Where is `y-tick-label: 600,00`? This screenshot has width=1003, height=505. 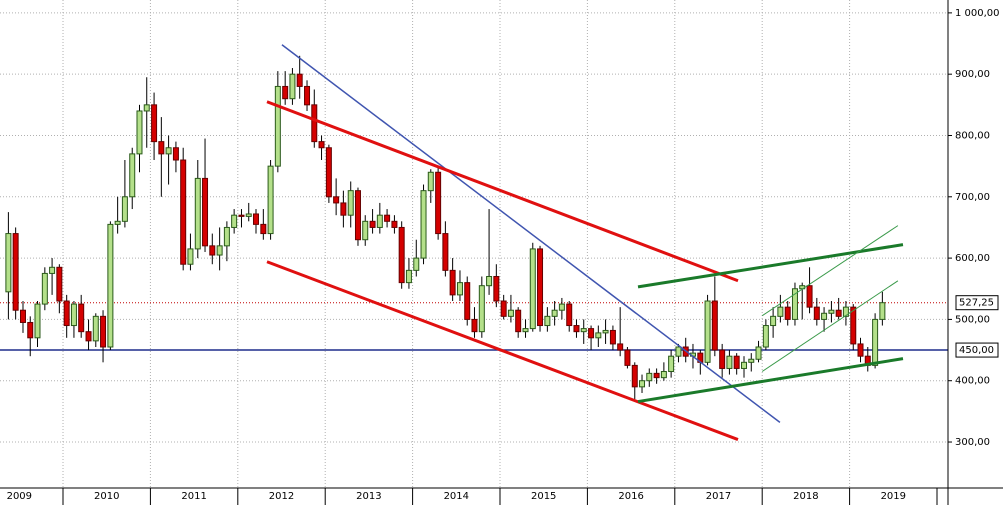
y-tick-label: 600,00 is located at coordinates (972, 258).